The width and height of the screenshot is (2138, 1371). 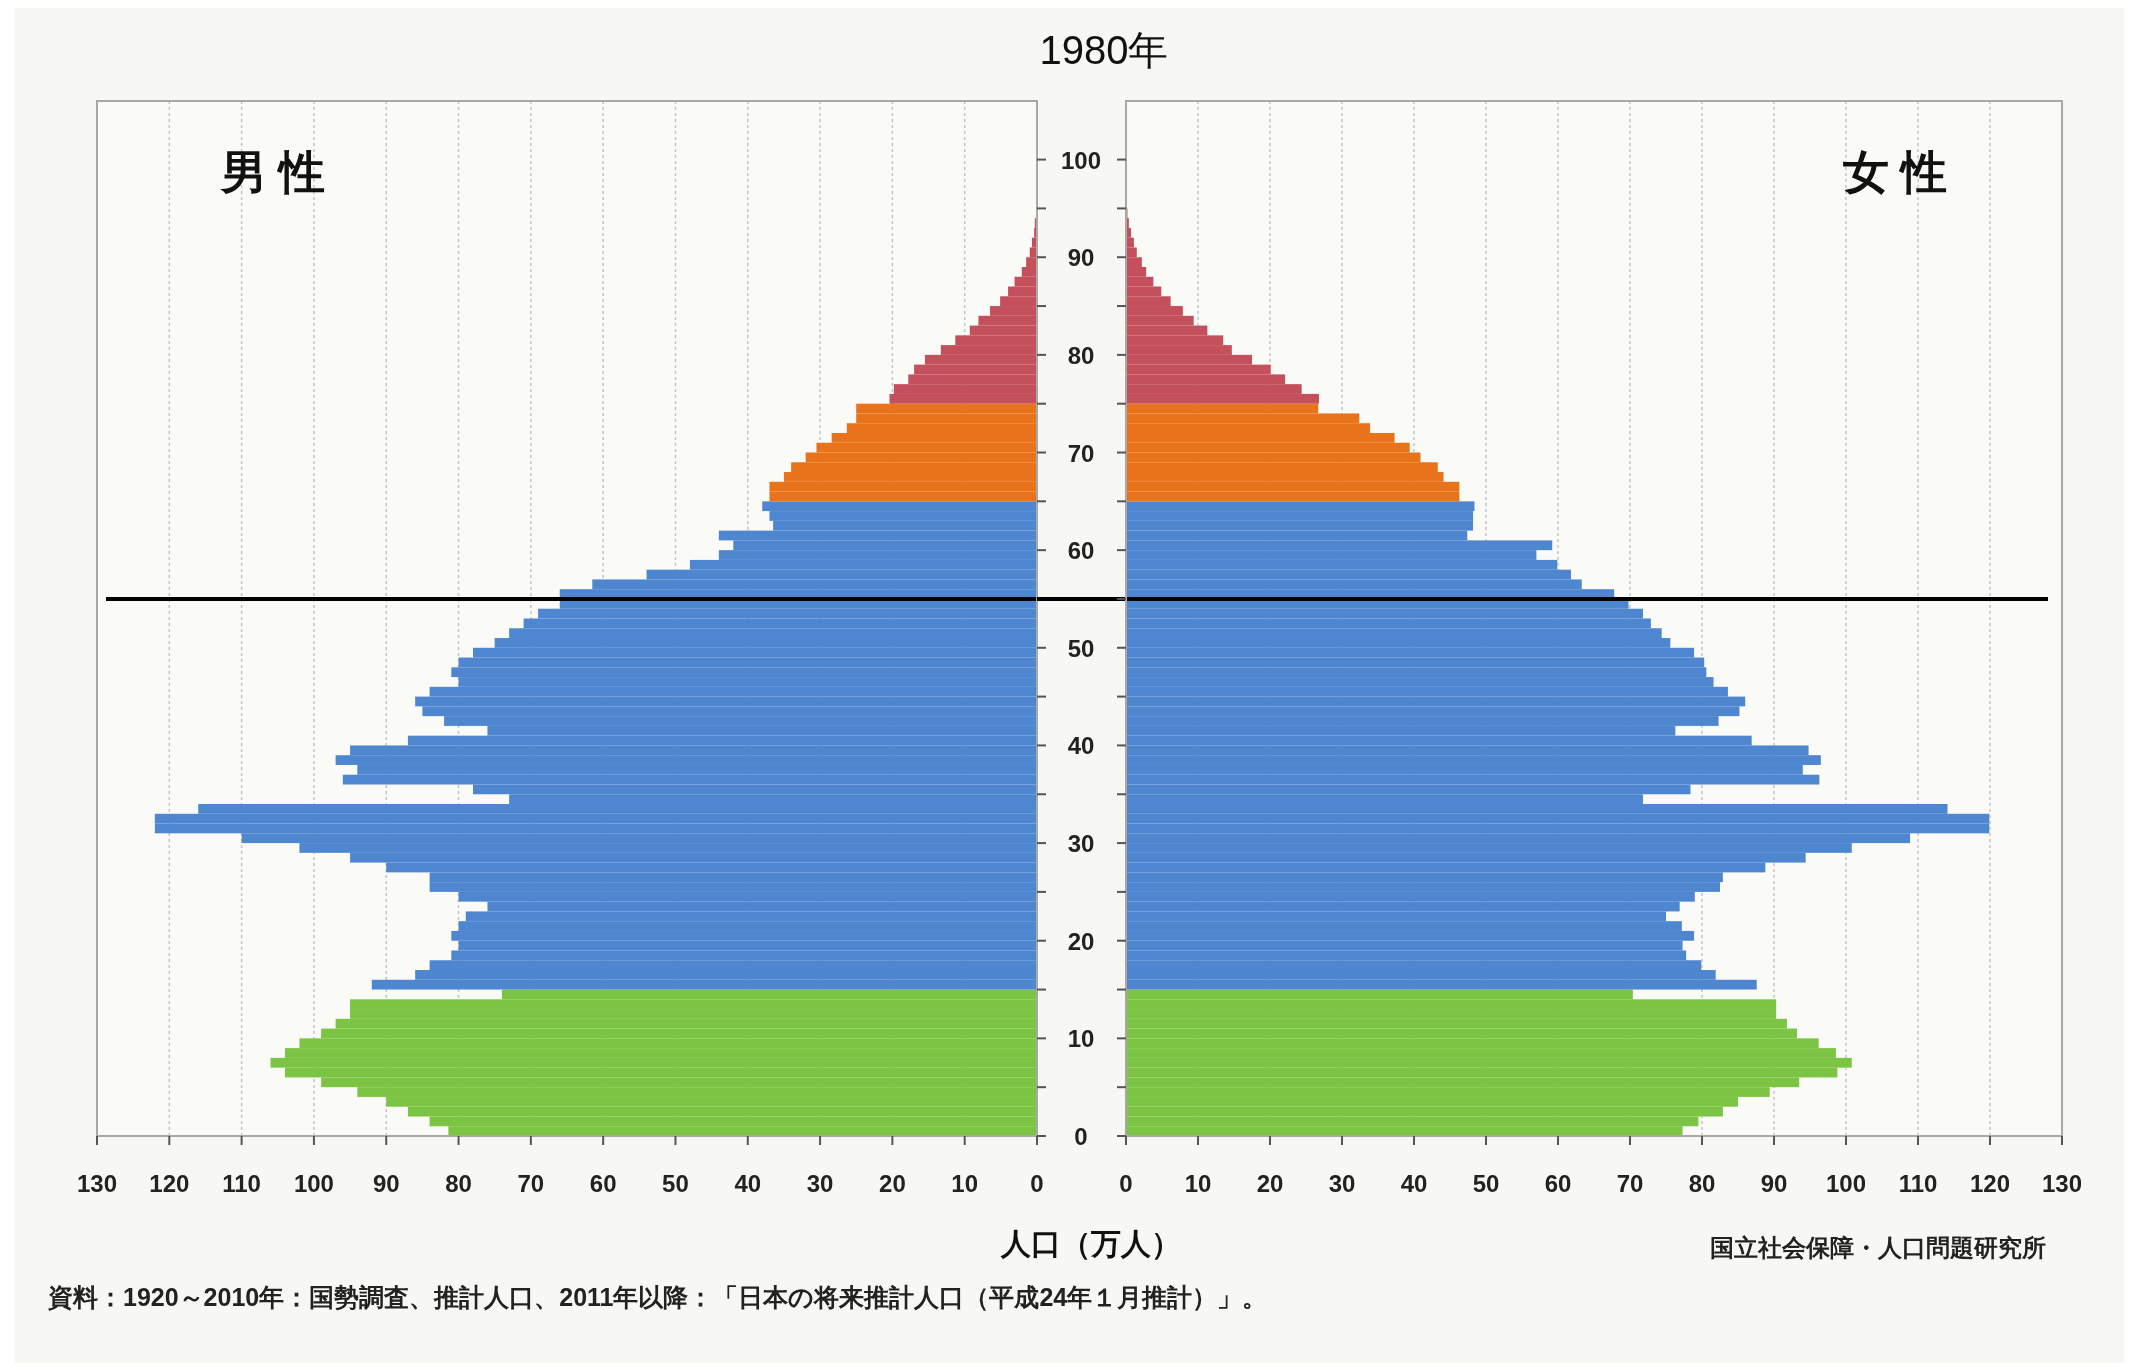 I want to click on y-tick-label: 60, so click(x=1081, y=551).